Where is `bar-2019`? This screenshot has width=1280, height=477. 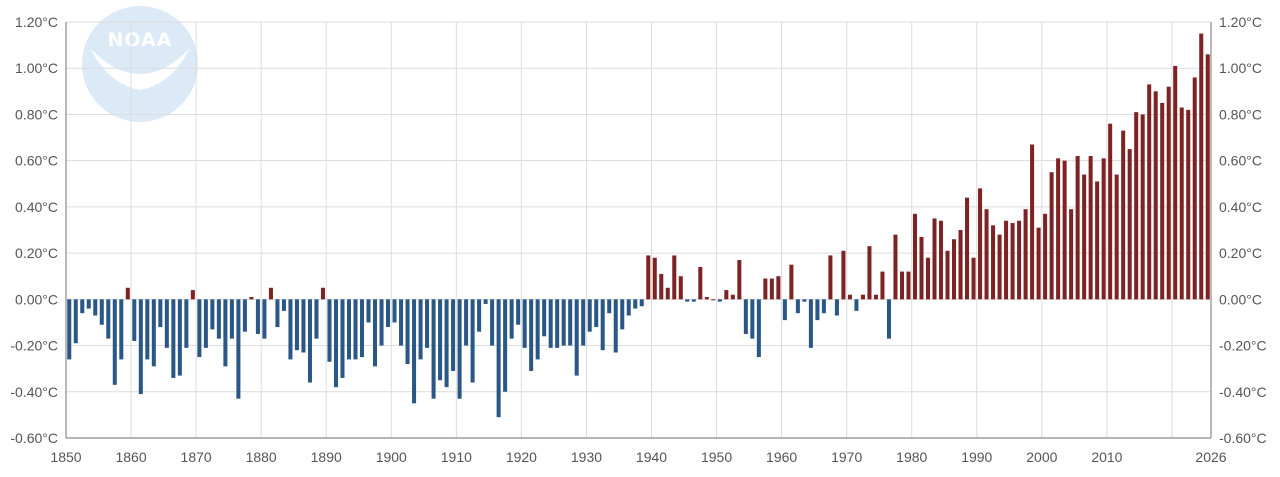 bar-2019 is located at coordinates (1168, 193).